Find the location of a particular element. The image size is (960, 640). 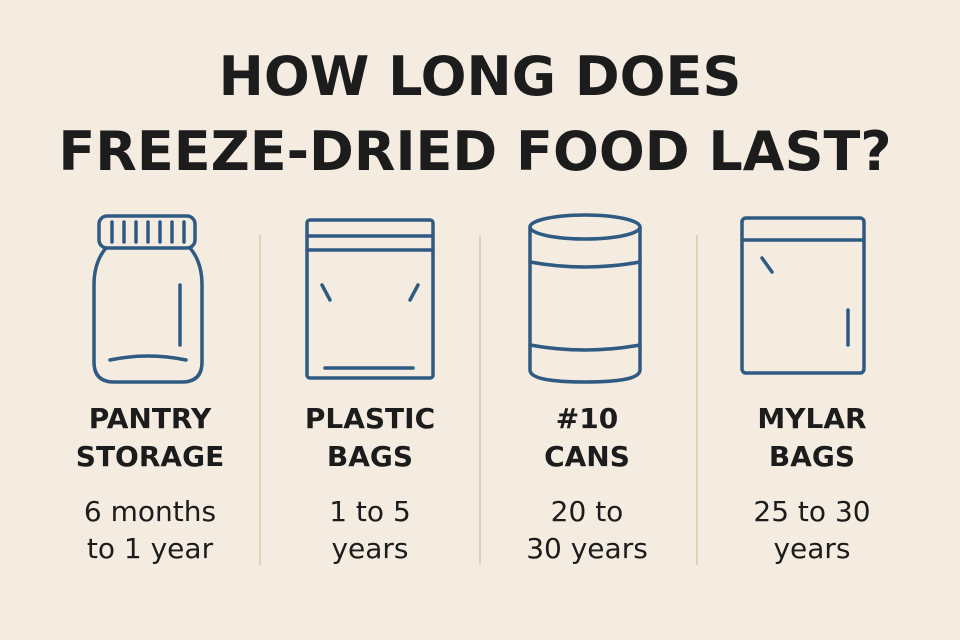

item-duration: to 1 year is located at coordinates (150, 548).